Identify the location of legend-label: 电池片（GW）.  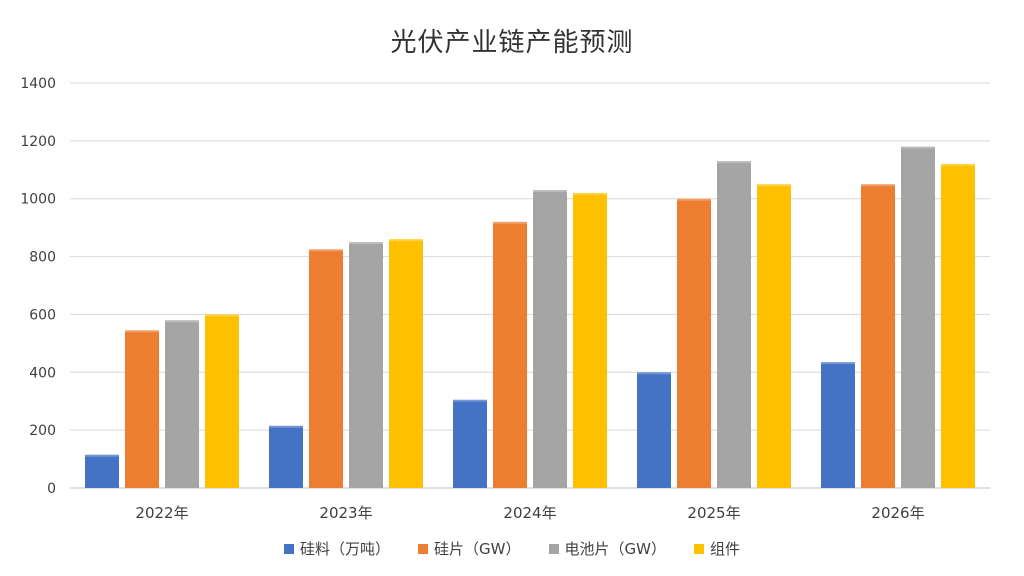
(615, 549).